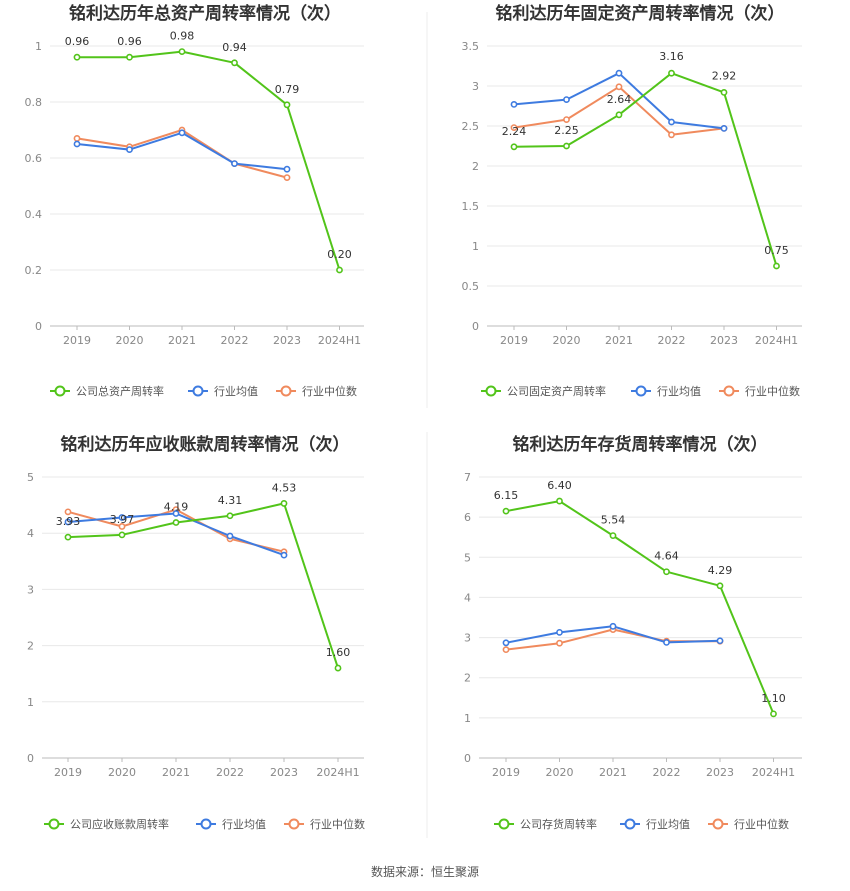  I want to click on data-label: 6.15, so click(506, 495).